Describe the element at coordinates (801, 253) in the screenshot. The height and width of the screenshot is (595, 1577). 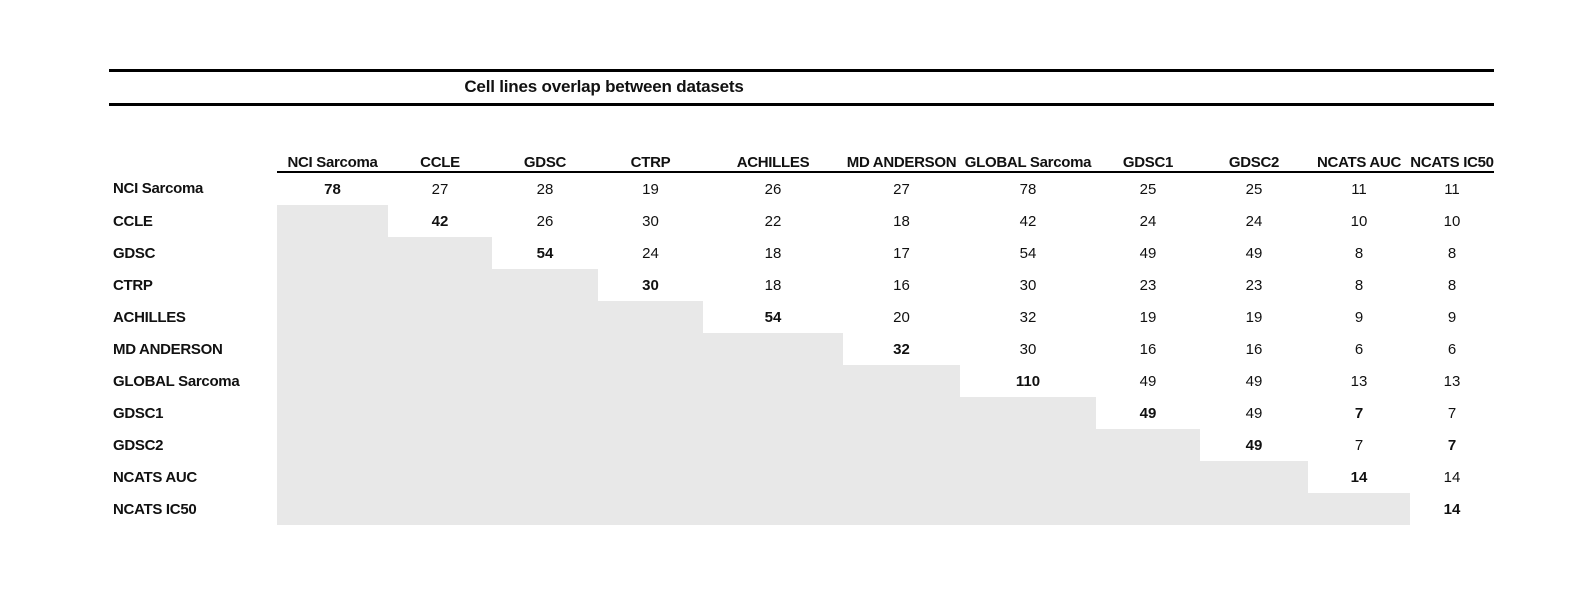
I see `table-row: GDSC 54 24 18 17 54 49 49 8 8` at that location.